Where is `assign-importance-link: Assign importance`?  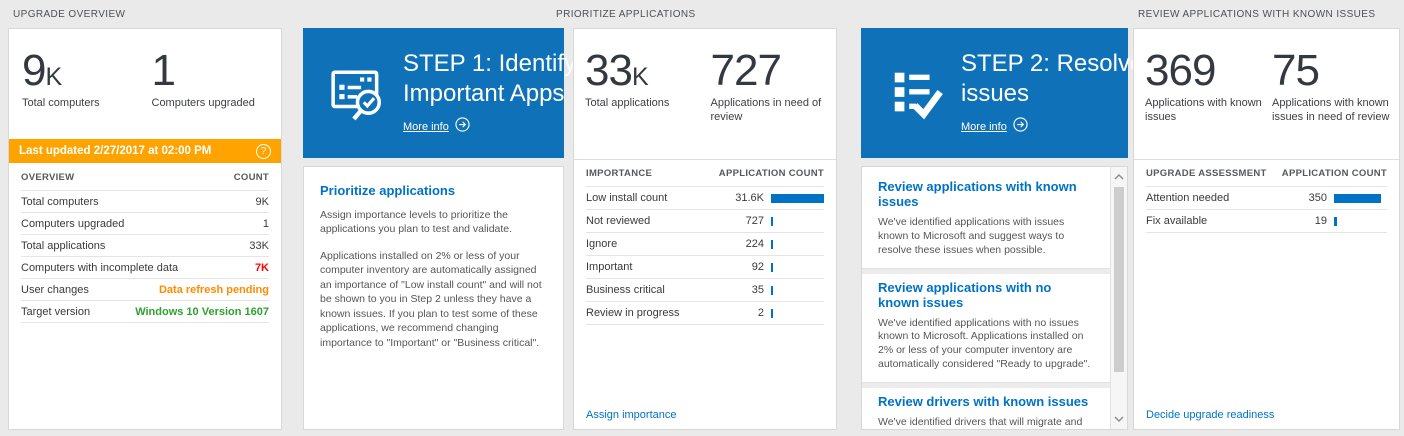 assign-importance-link: Assign importance is located at coordinates (631, 415).